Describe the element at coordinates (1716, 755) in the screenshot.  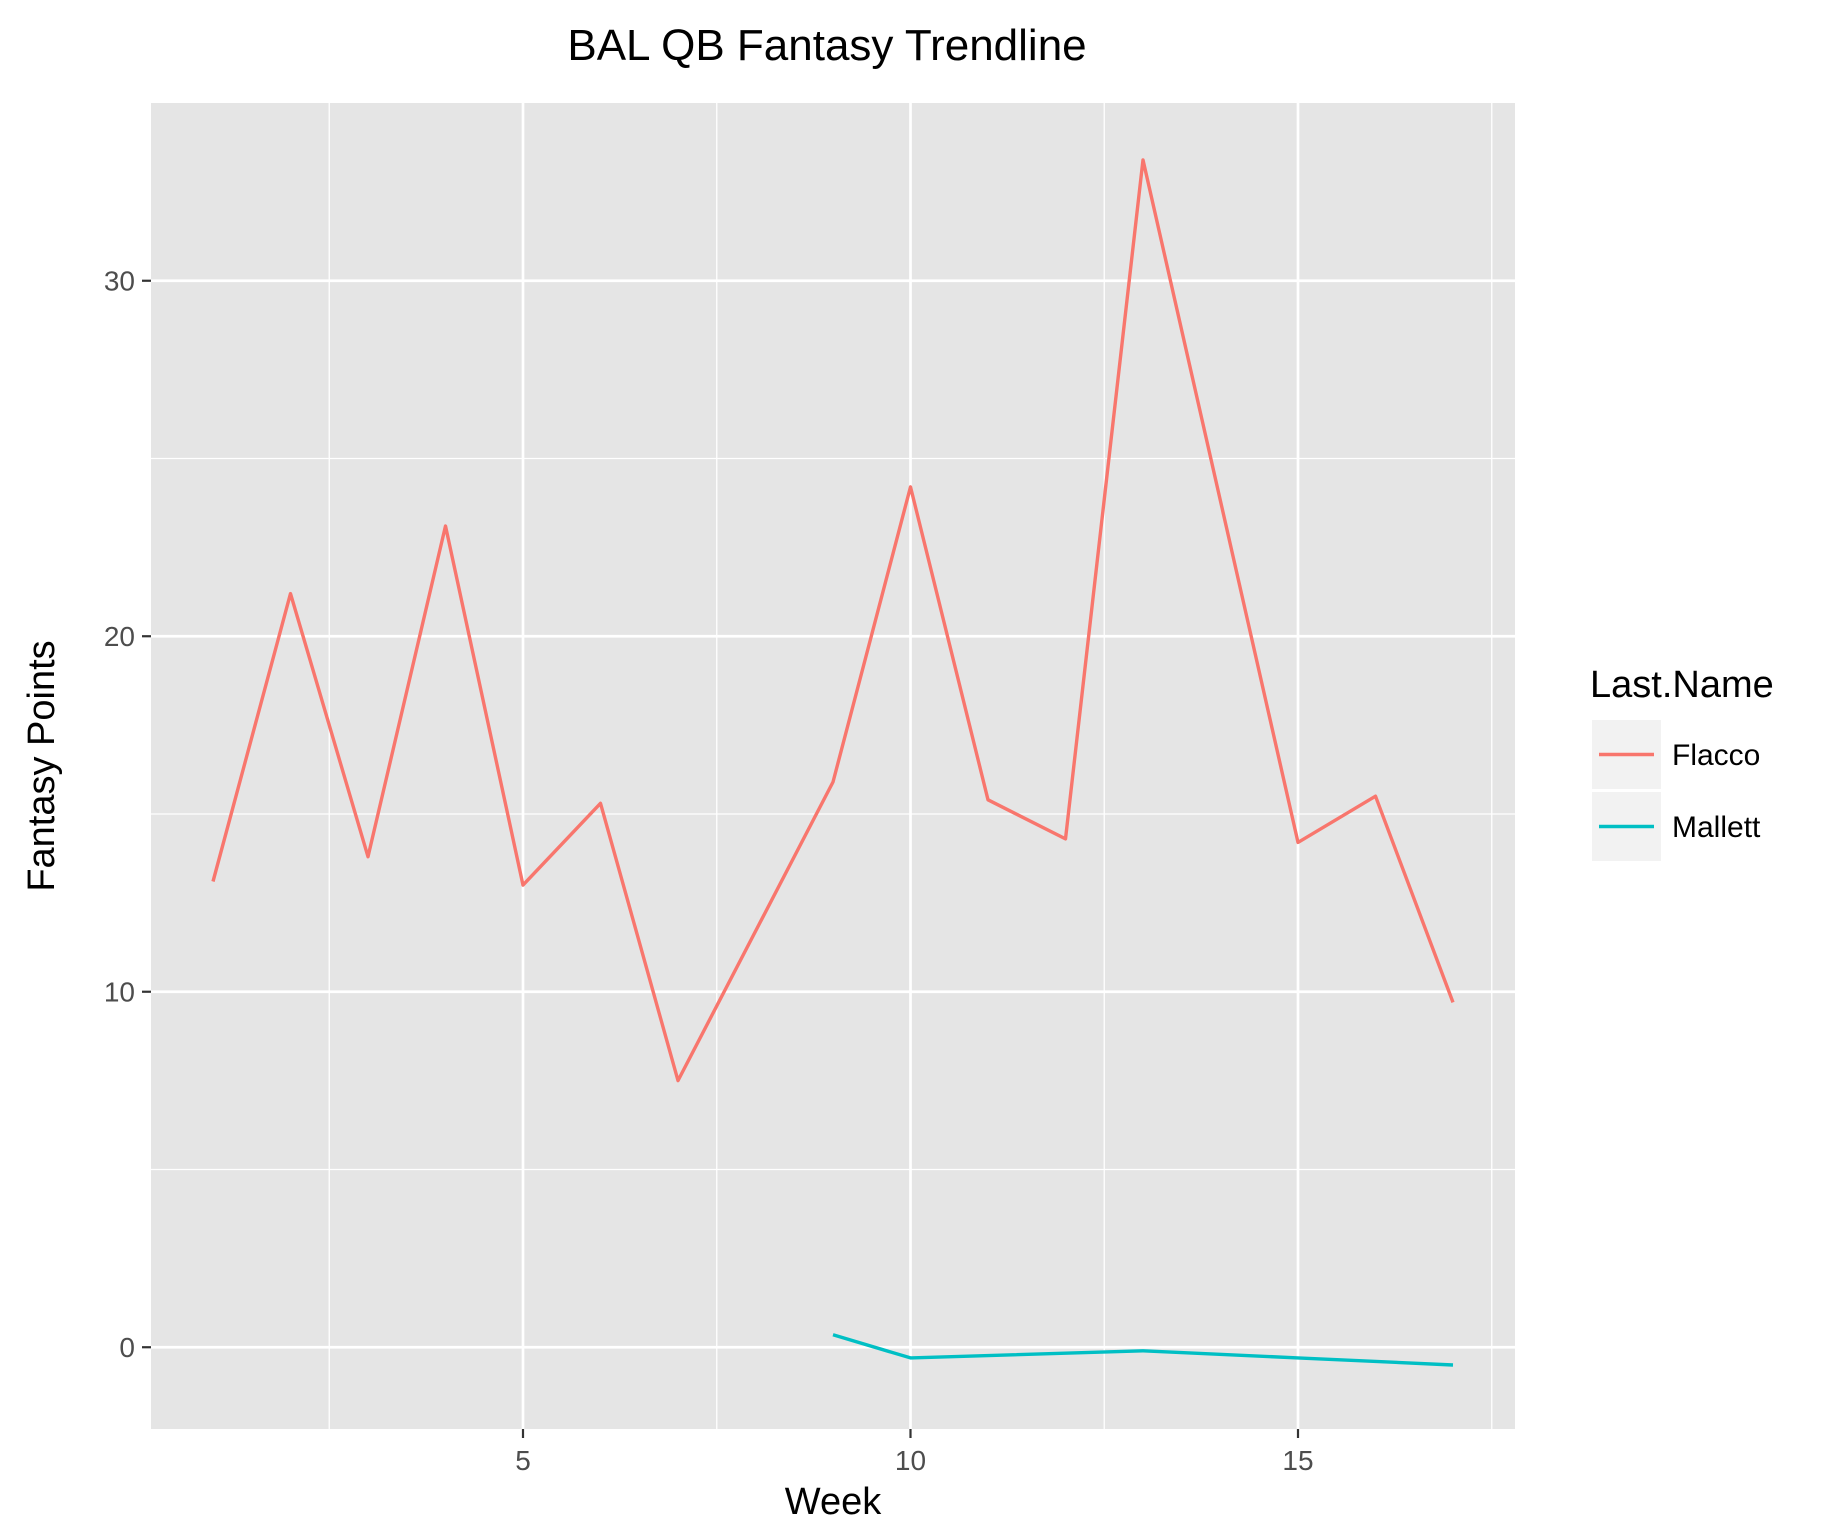
I see `legend-label-flacco: Flacco` at that location.